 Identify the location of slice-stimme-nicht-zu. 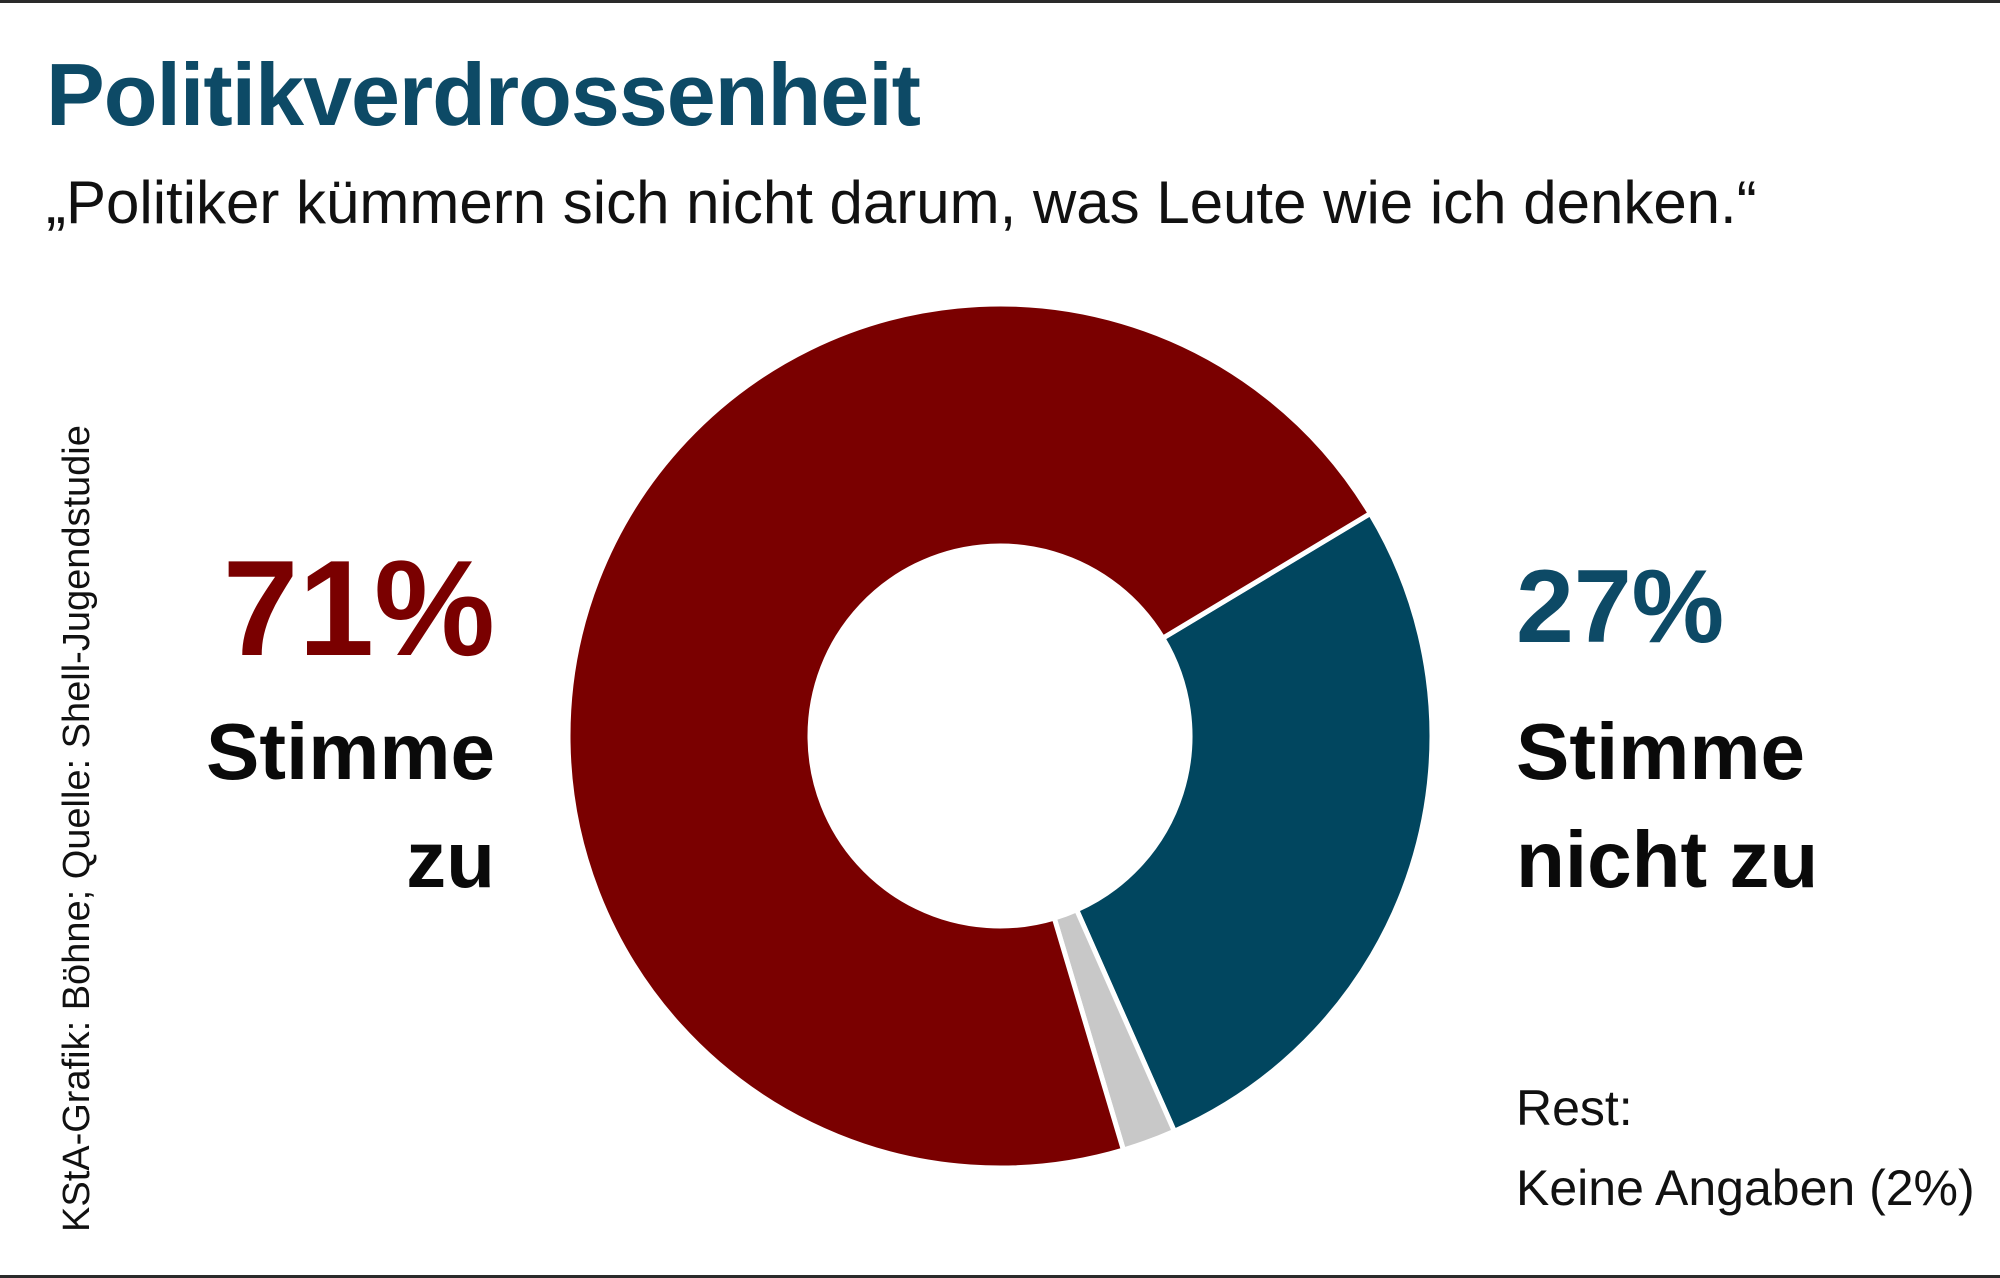
(1254, 822).